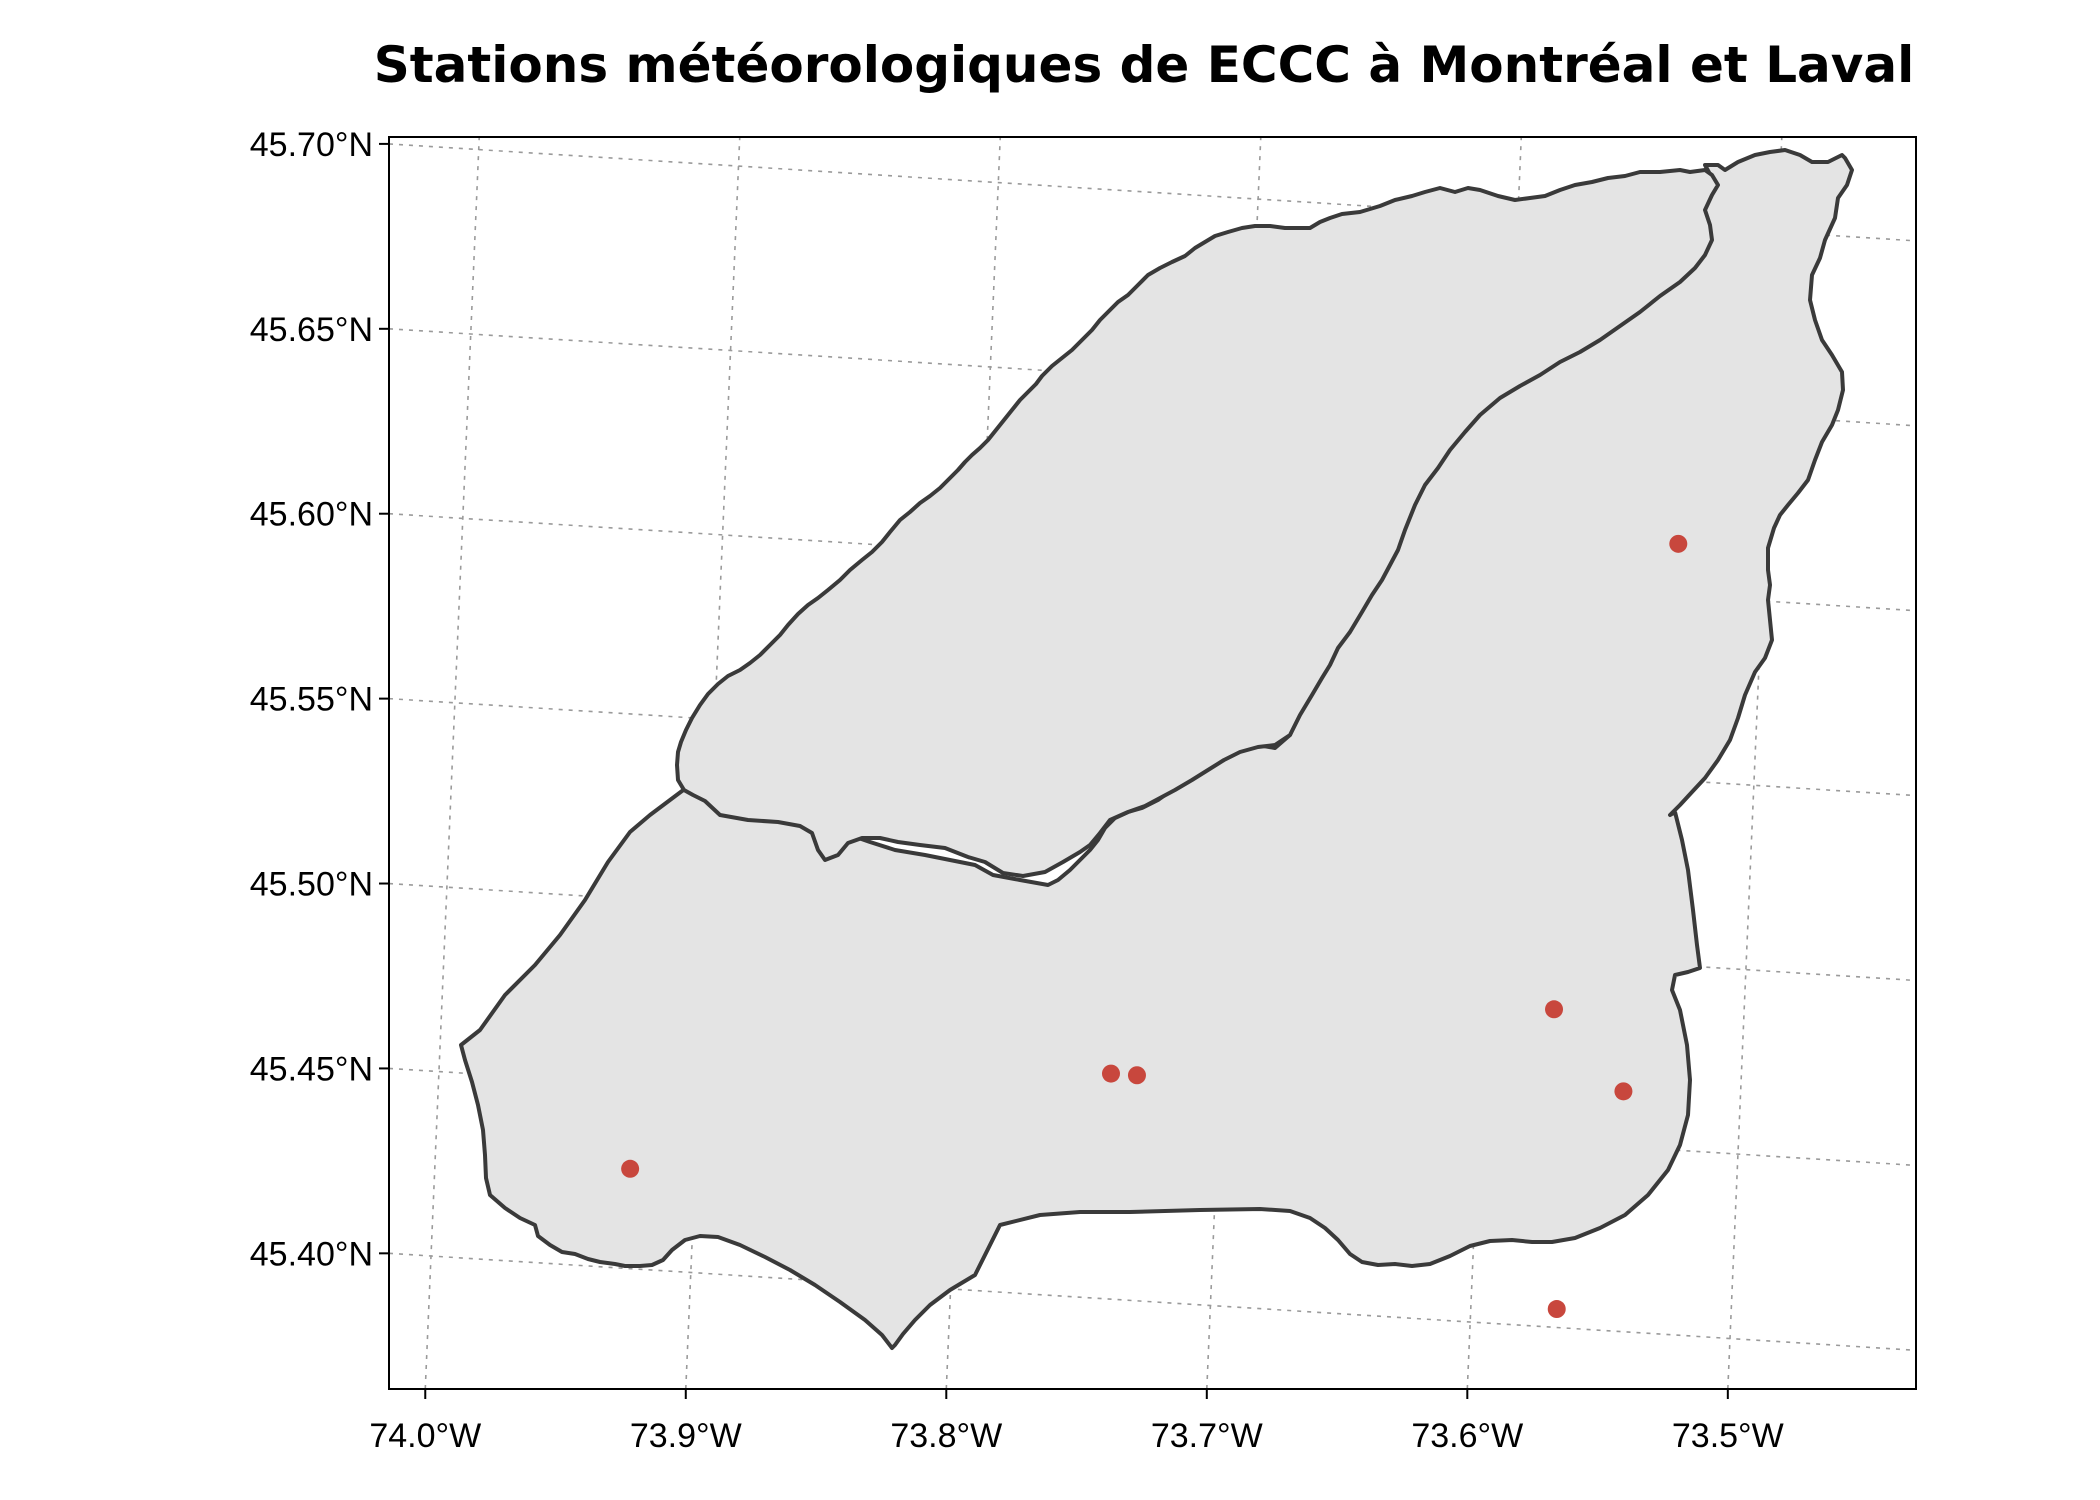  I want to click on y-tick-label: 45.55°N, so click(311, 700).